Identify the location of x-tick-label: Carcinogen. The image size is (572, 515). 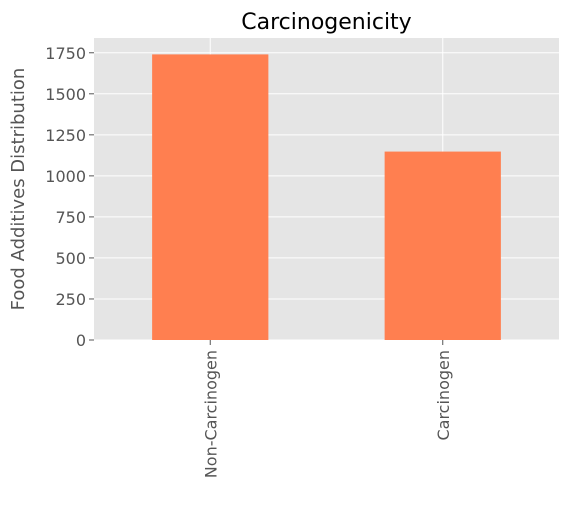
(443, 395).